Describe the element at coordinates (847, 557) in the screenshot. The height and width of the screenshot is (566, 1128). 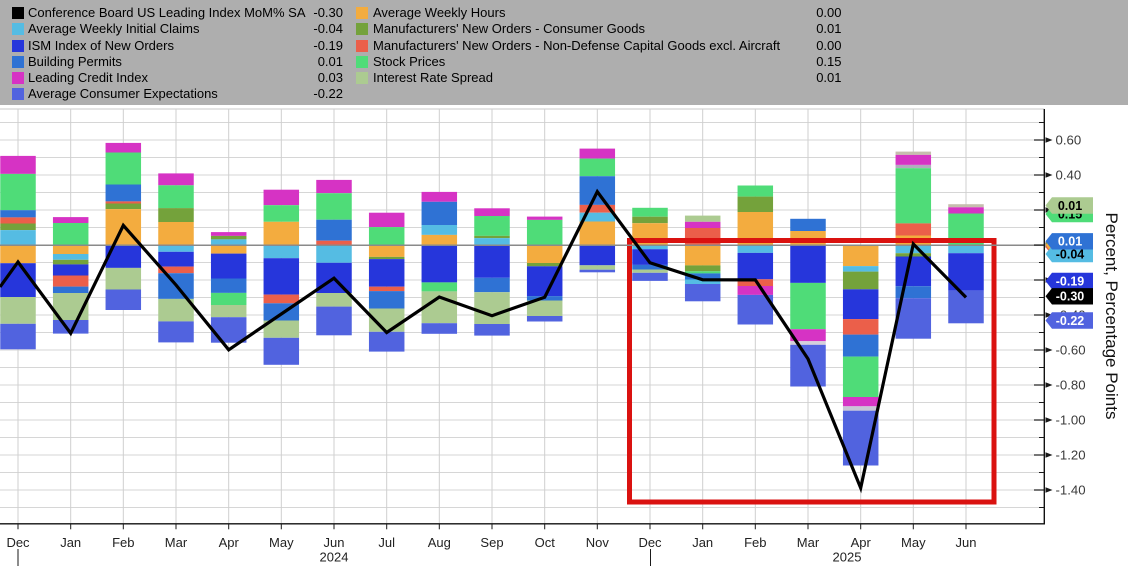
I see `svg-text: 2025` at that location.